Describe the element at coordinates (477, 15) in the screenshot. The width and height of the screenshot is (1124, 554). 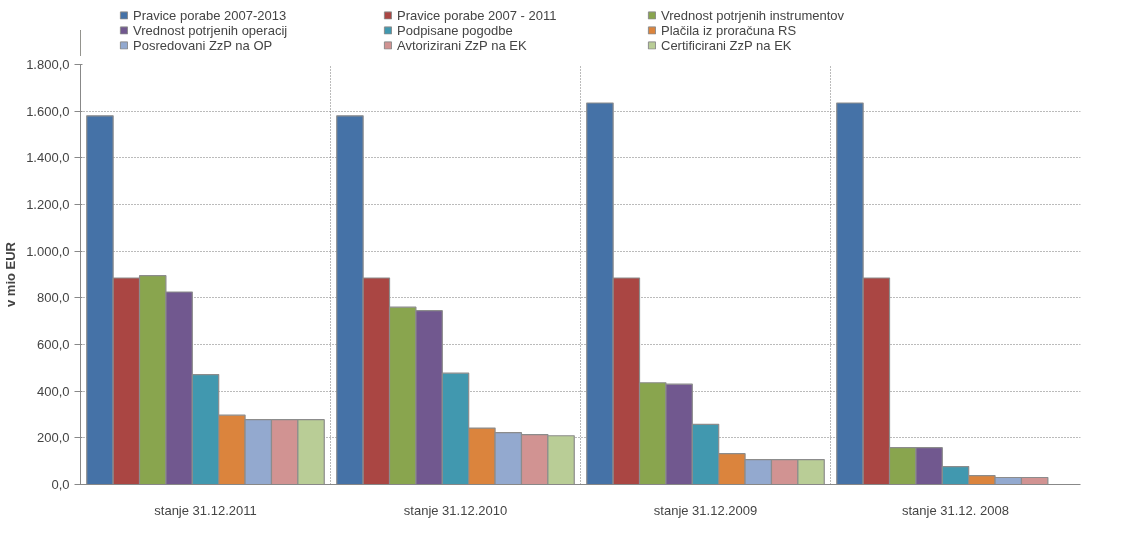
I see `legend-label: Pravice porabe 2007 - 2011` at that location.